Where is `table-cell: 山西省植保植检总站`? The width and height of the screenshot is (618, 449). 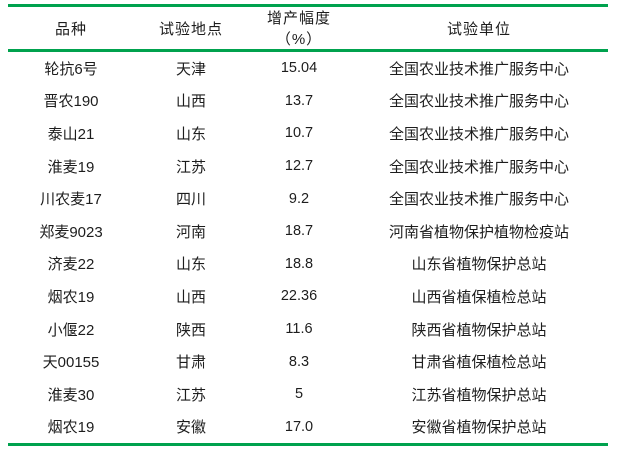 table-cell: 山西省植保植检总站 is located at coordinates (479, 297).